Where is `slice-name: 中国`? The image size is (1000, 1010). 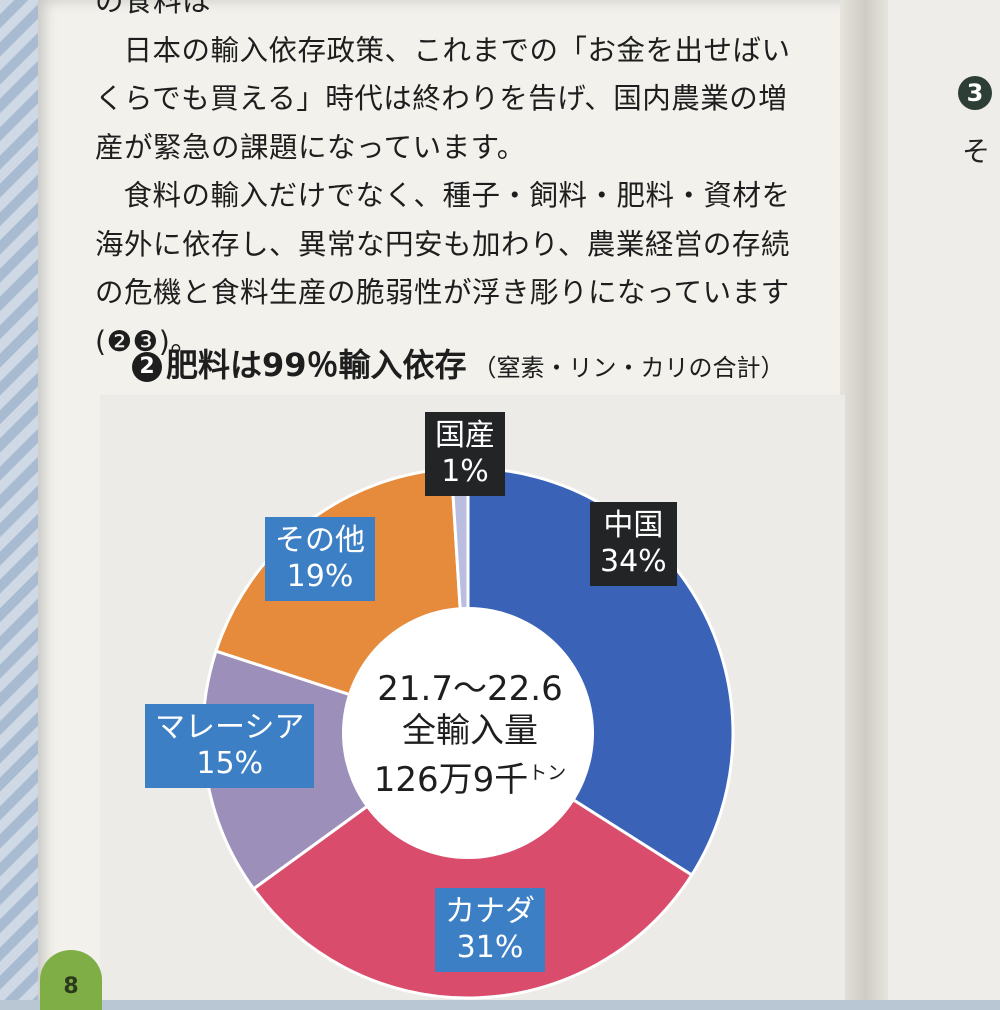 slice-name: 中国 is located at coordinates (633, 525).